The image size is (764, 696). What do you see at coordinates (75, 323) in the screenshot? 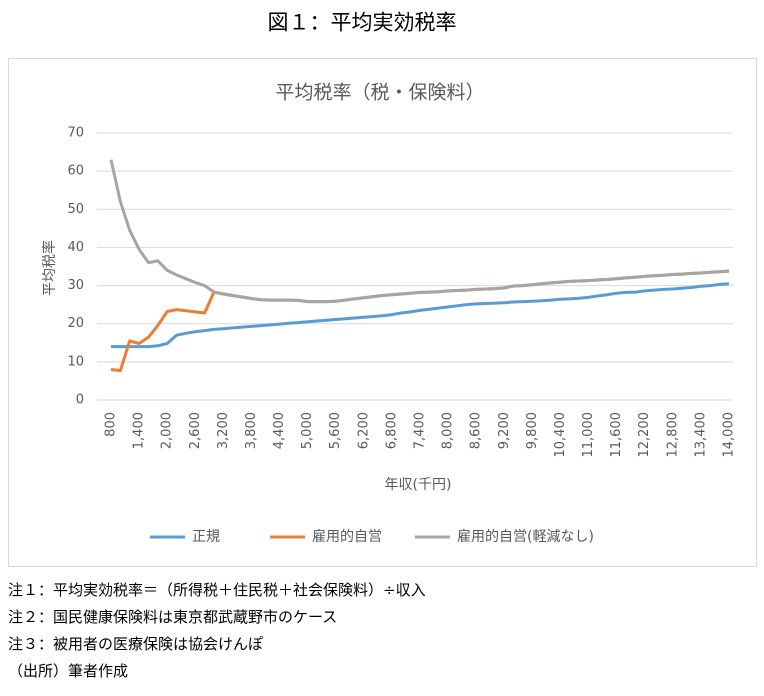
I see `y-tick-label: 20` at bounding box center [75, 323].